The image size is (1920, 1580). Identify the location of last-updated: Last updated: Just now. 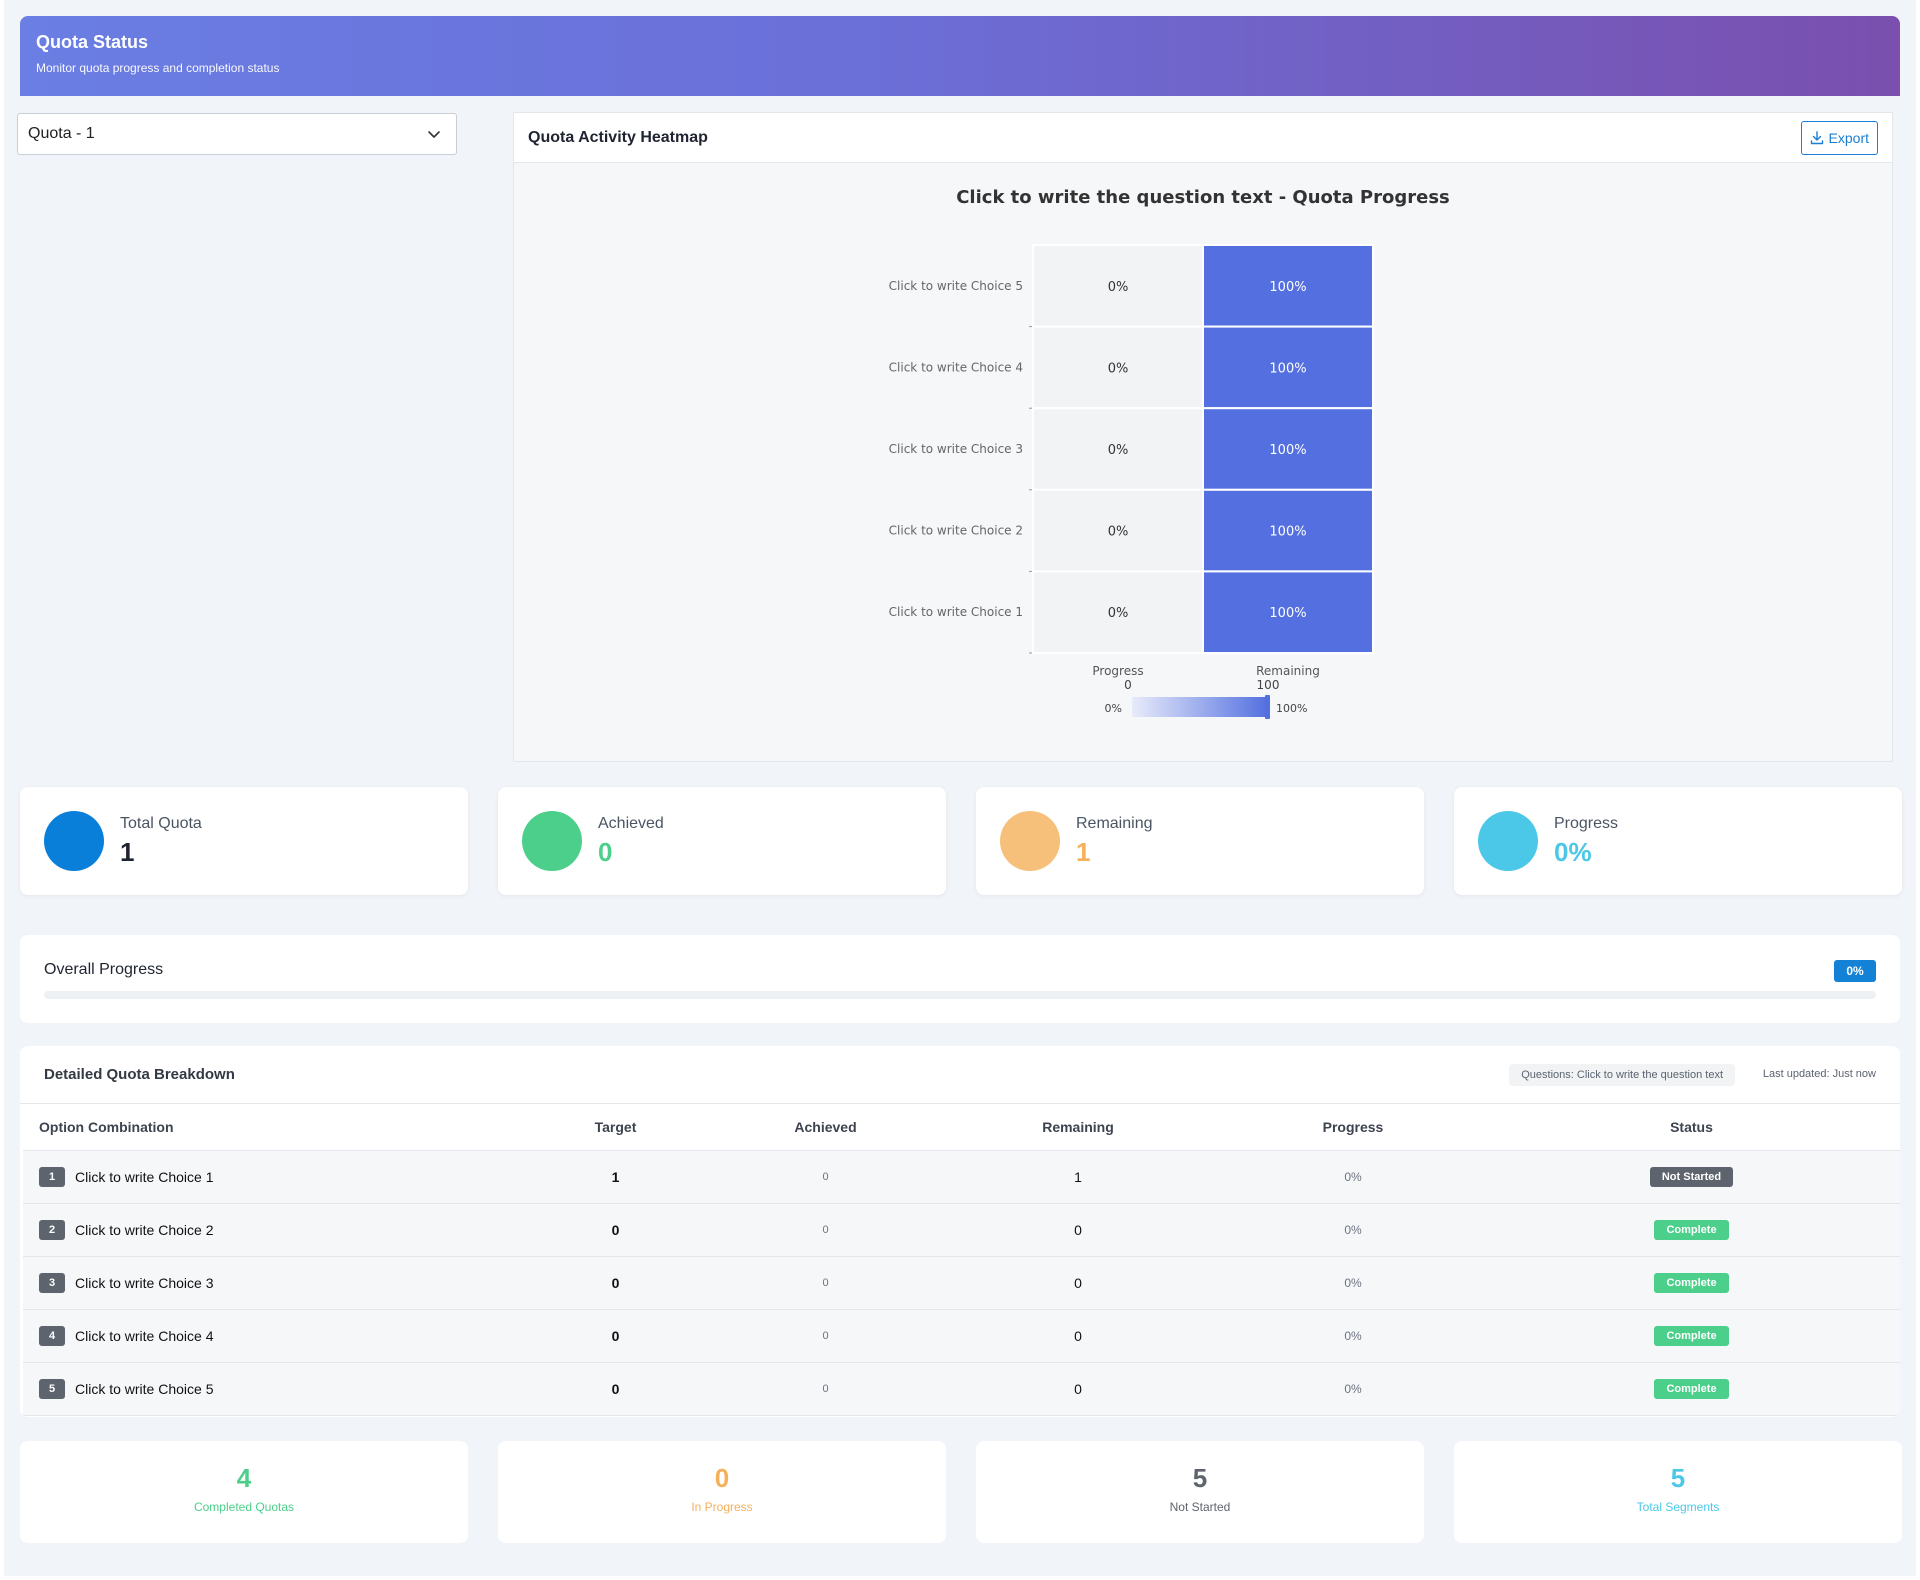
(1819, 1074).